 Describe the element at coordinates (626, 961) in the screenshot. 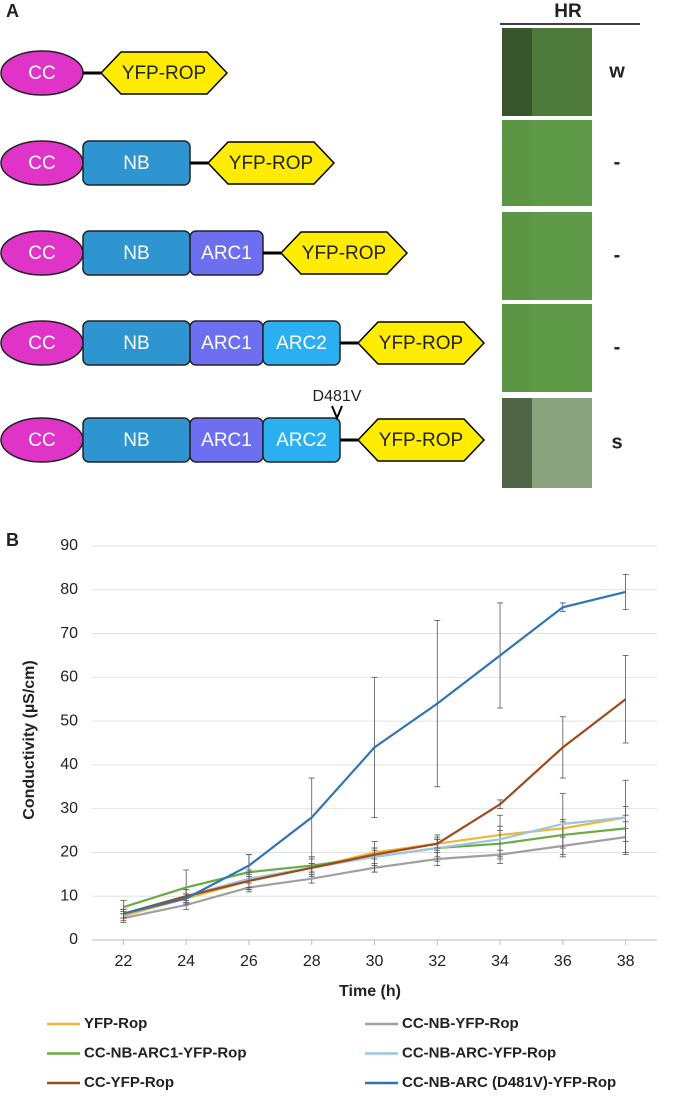

I see `x-tick-label: 38` at that location.